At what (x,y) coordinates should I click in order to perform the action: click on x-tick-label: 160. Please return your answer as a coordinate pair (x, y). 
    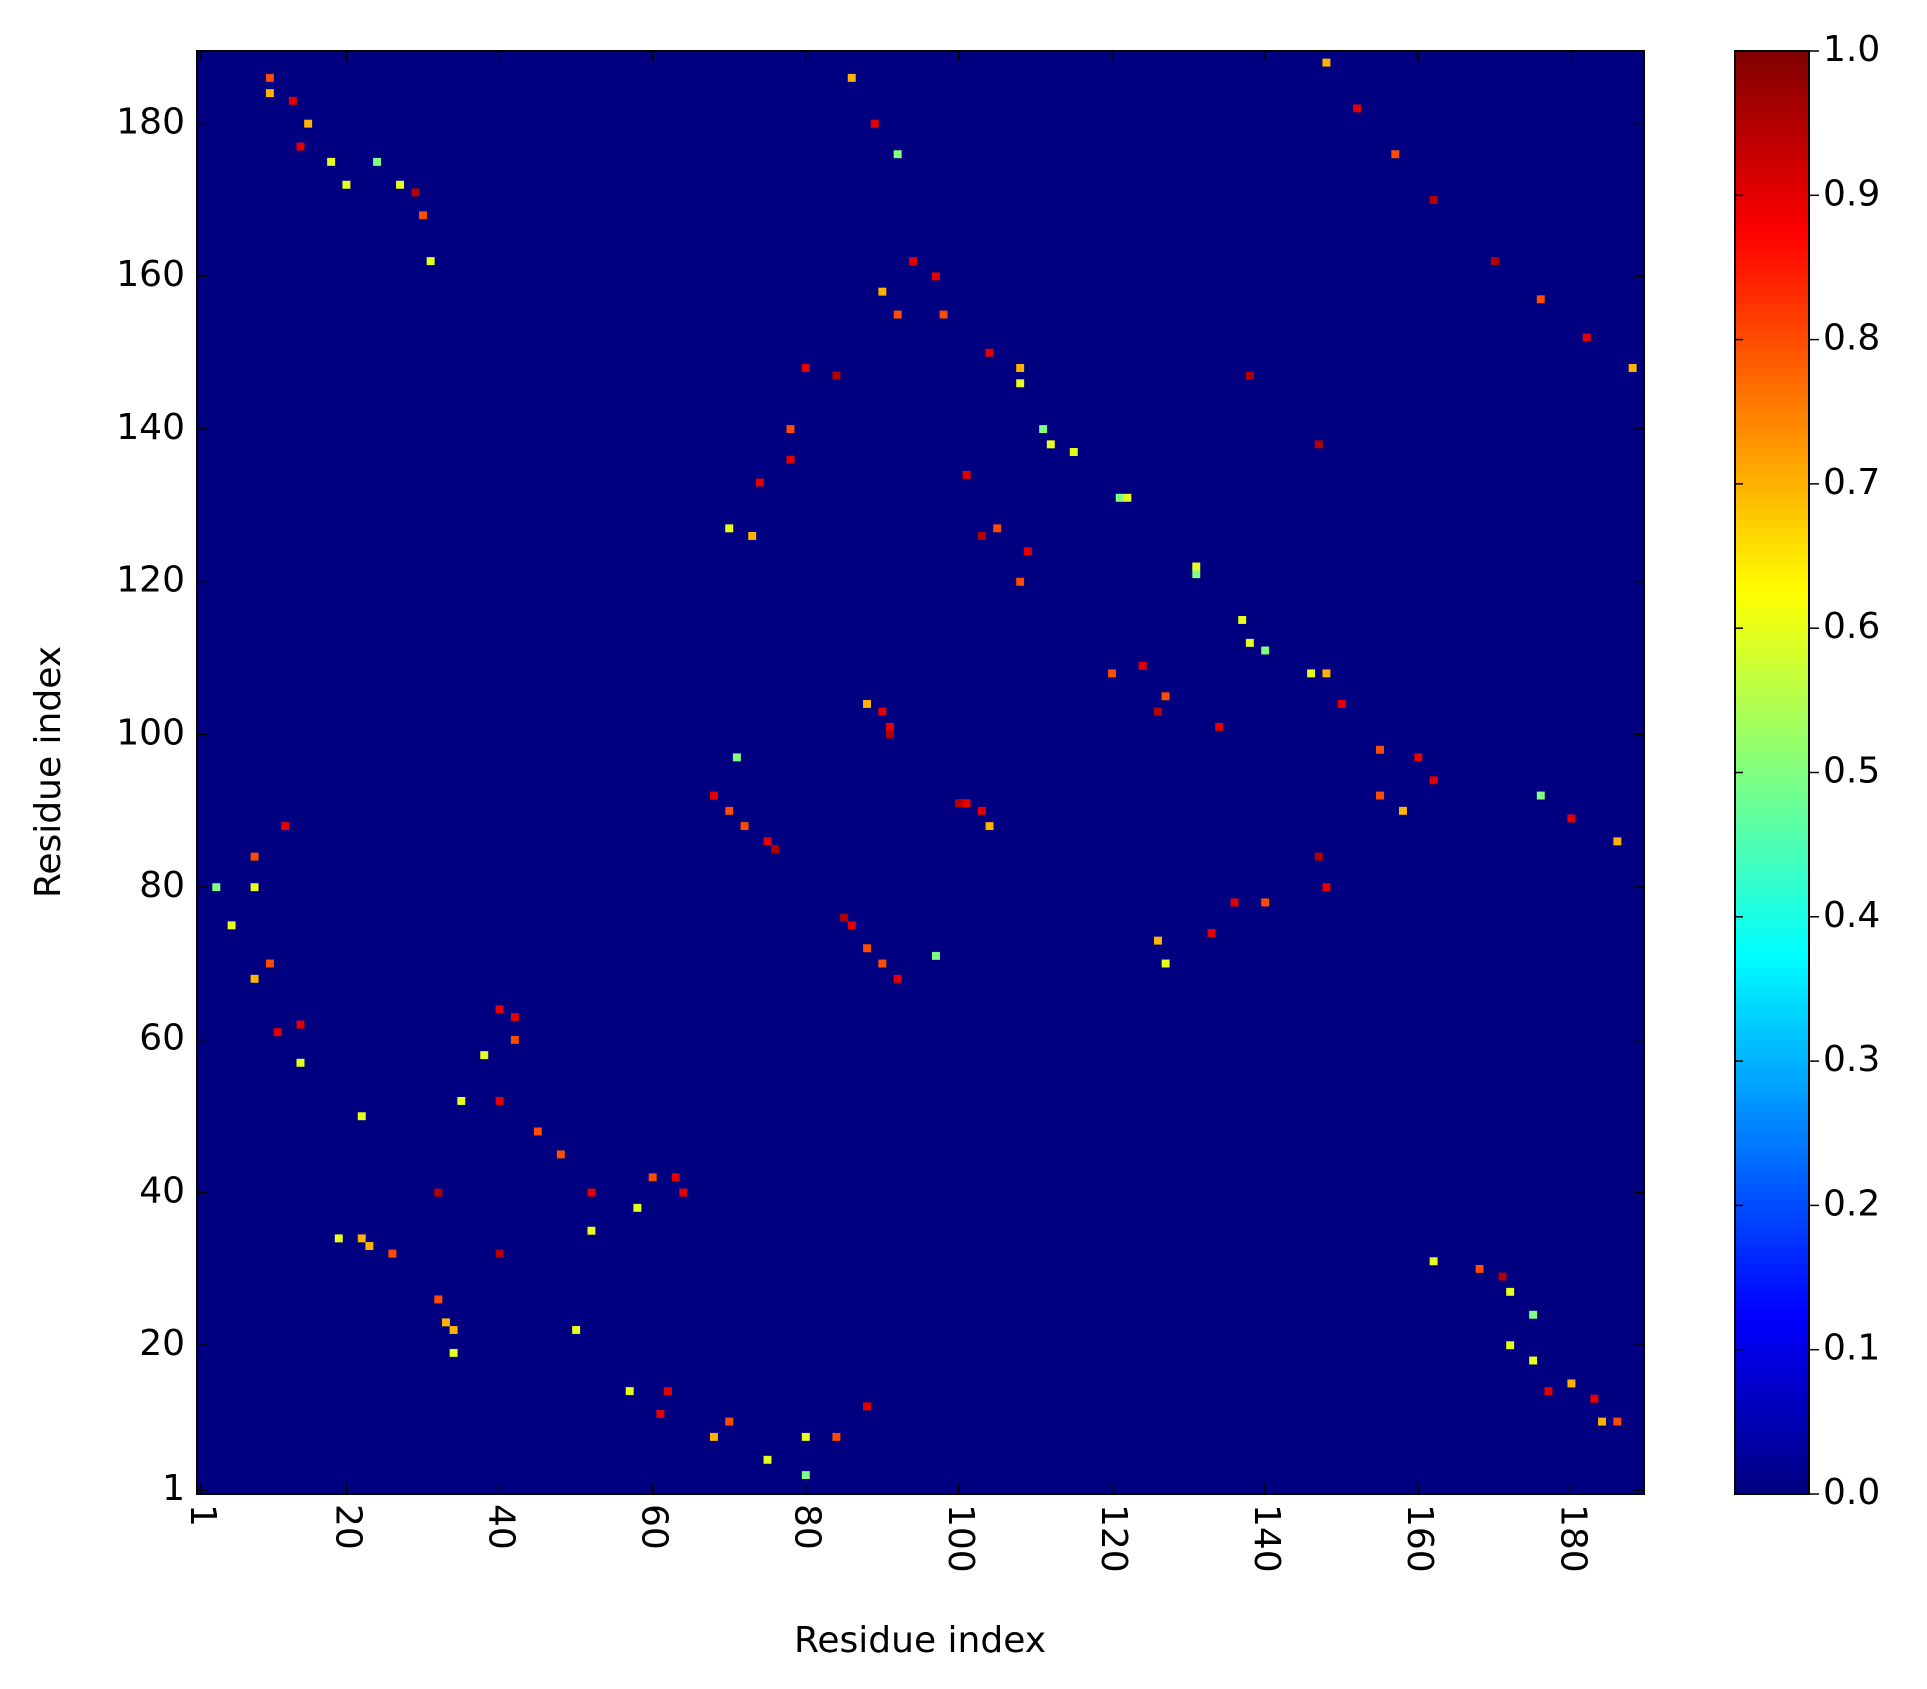
    Looking at the image, I should click on (1419, 1538).